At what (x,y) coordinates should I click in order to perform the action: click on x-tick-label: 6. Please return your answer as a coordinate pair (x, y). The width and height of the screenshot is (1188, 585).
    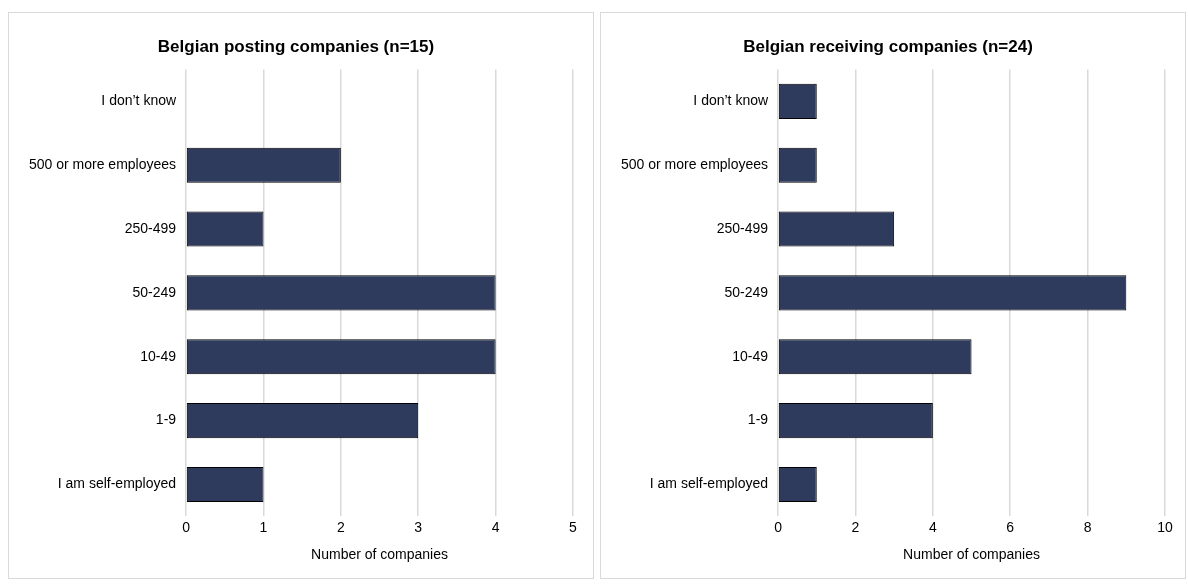
    Looking at the image, I should click on (1010, 526).